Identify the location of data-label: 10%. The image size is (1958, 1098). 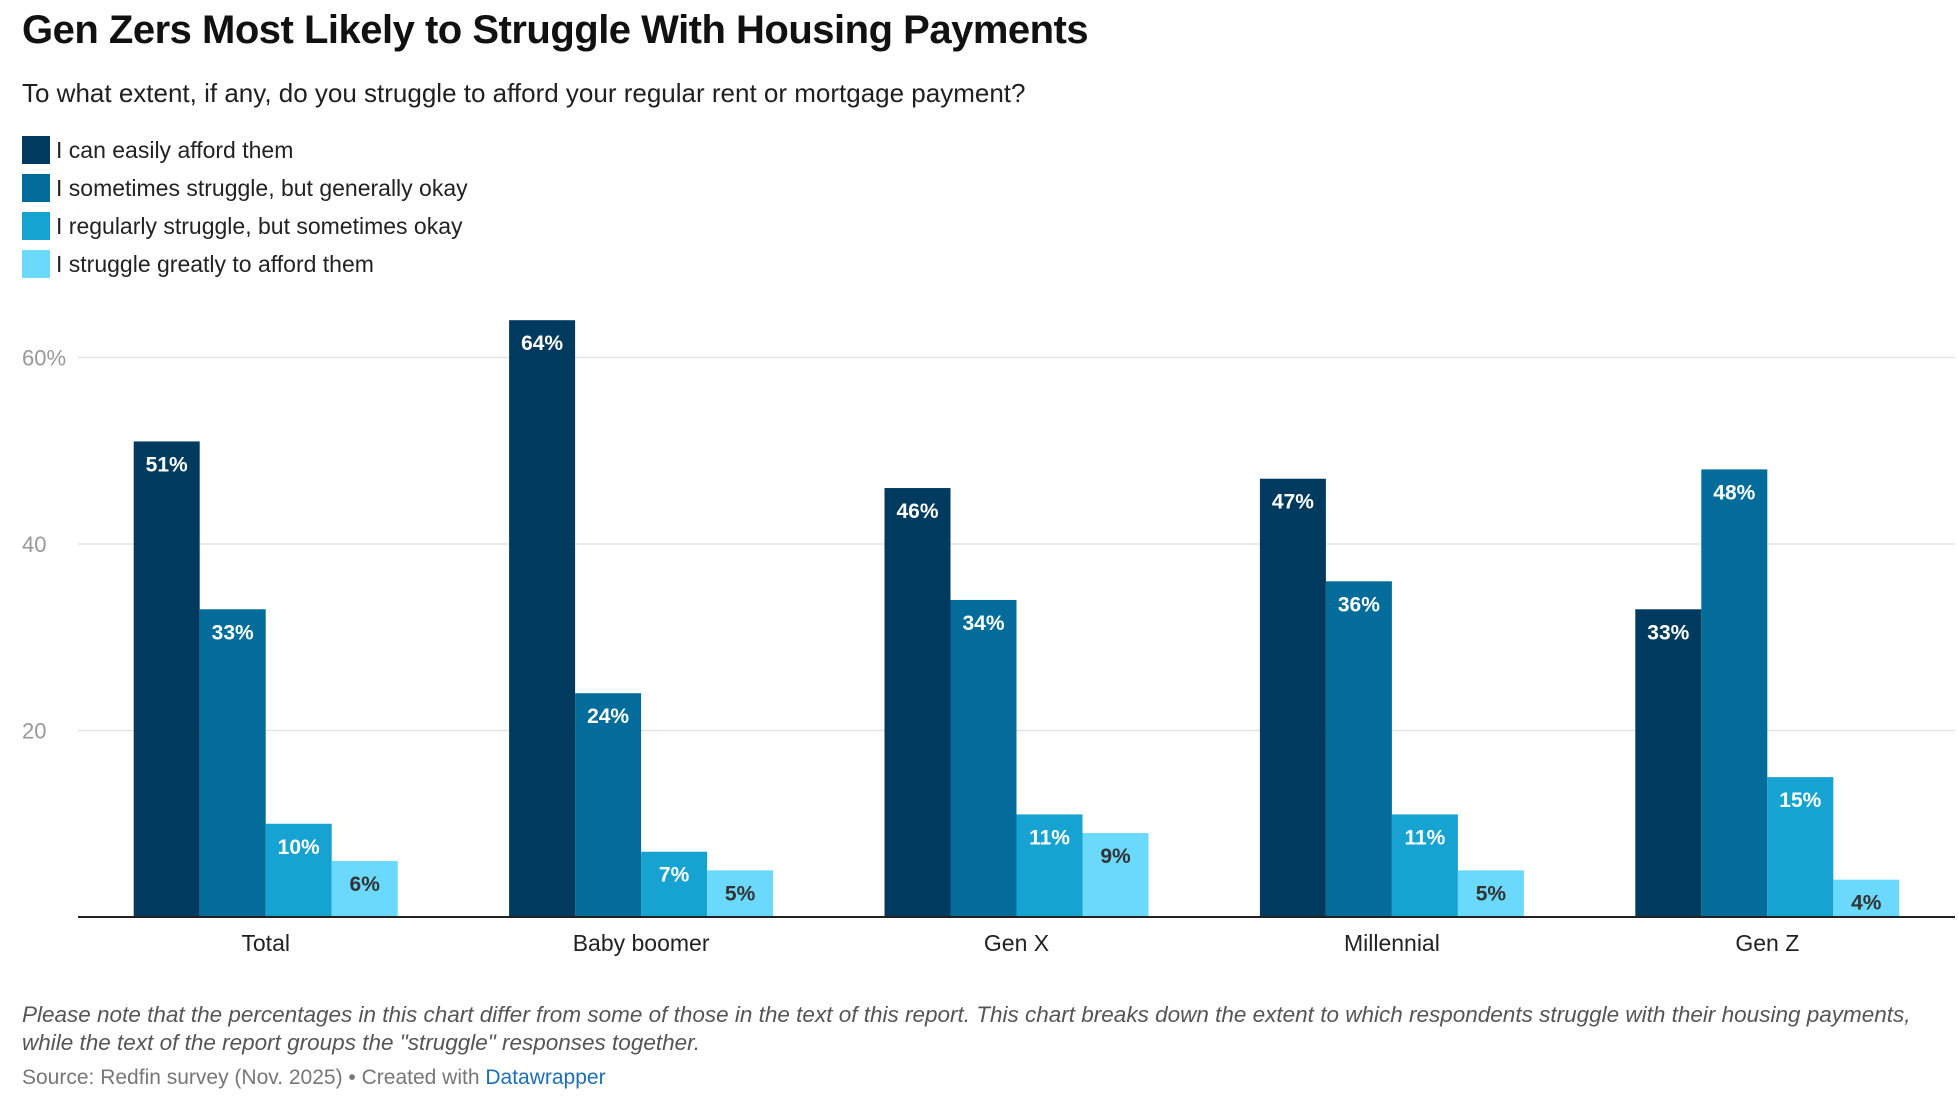
(299, 847).